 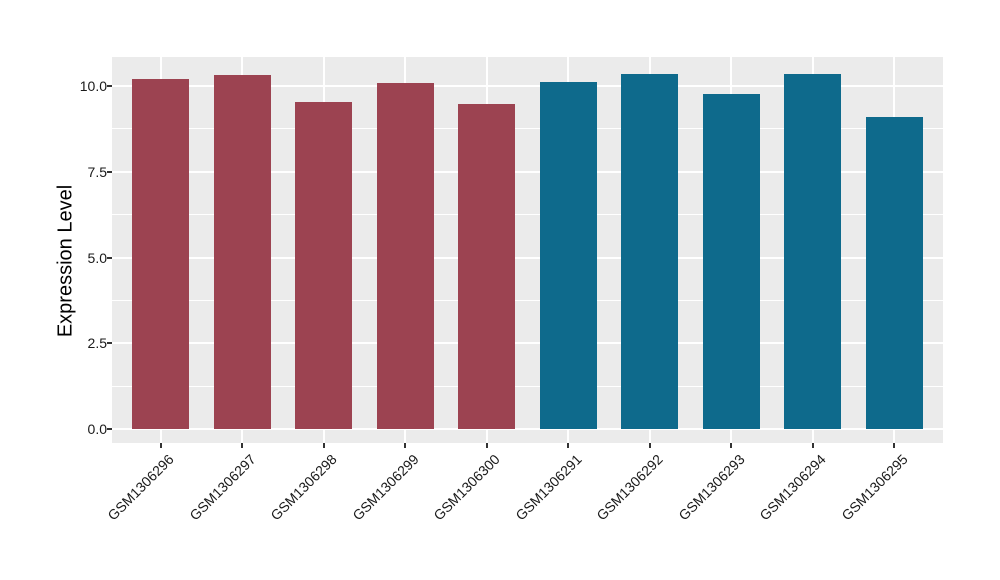 I want to click on x-tick-label: GSM1306297, so click(x=222, y=487).